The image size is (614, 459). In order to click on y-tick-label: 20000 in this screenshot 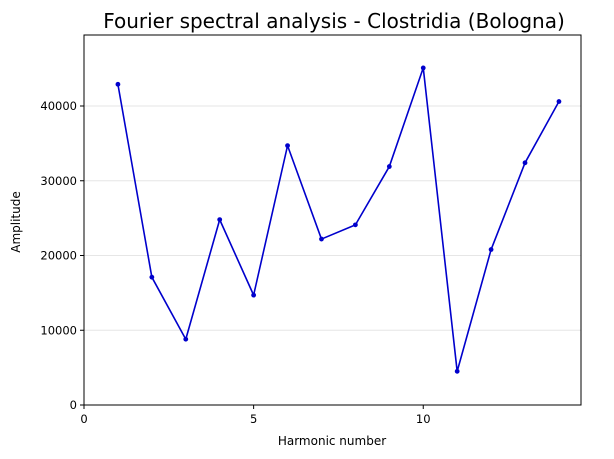, I will do `click(58, 256)`.